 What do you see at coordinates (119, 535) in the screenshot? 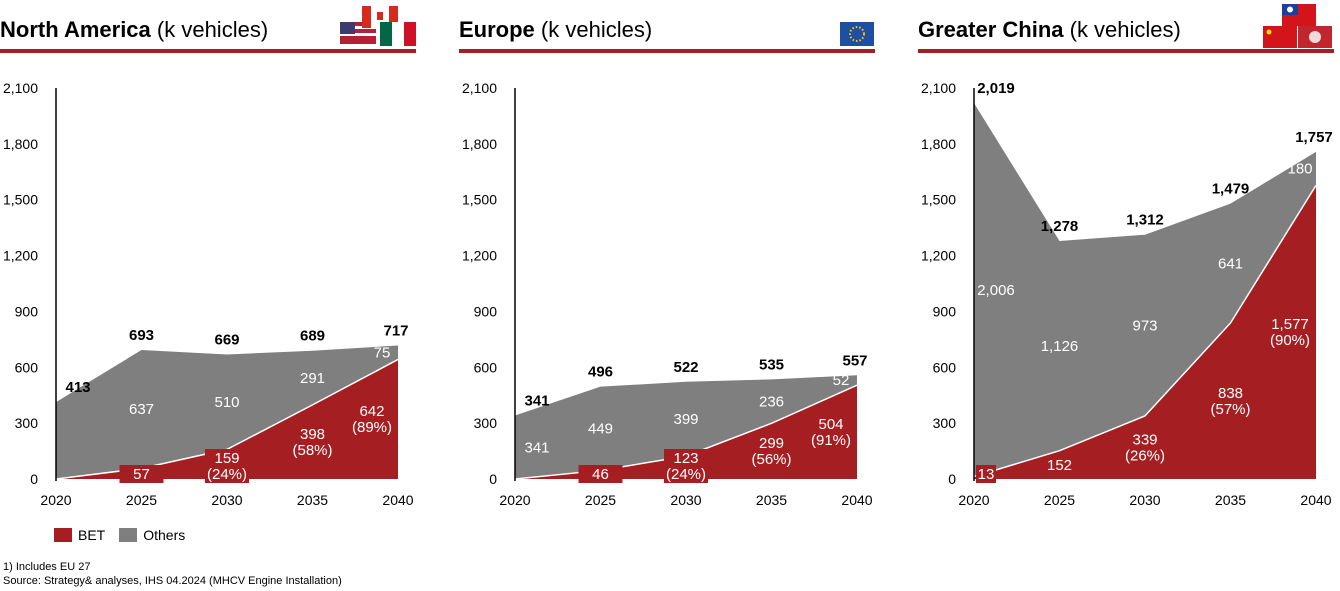
I see `legend: BET Others` at bounding box center [119, 535].